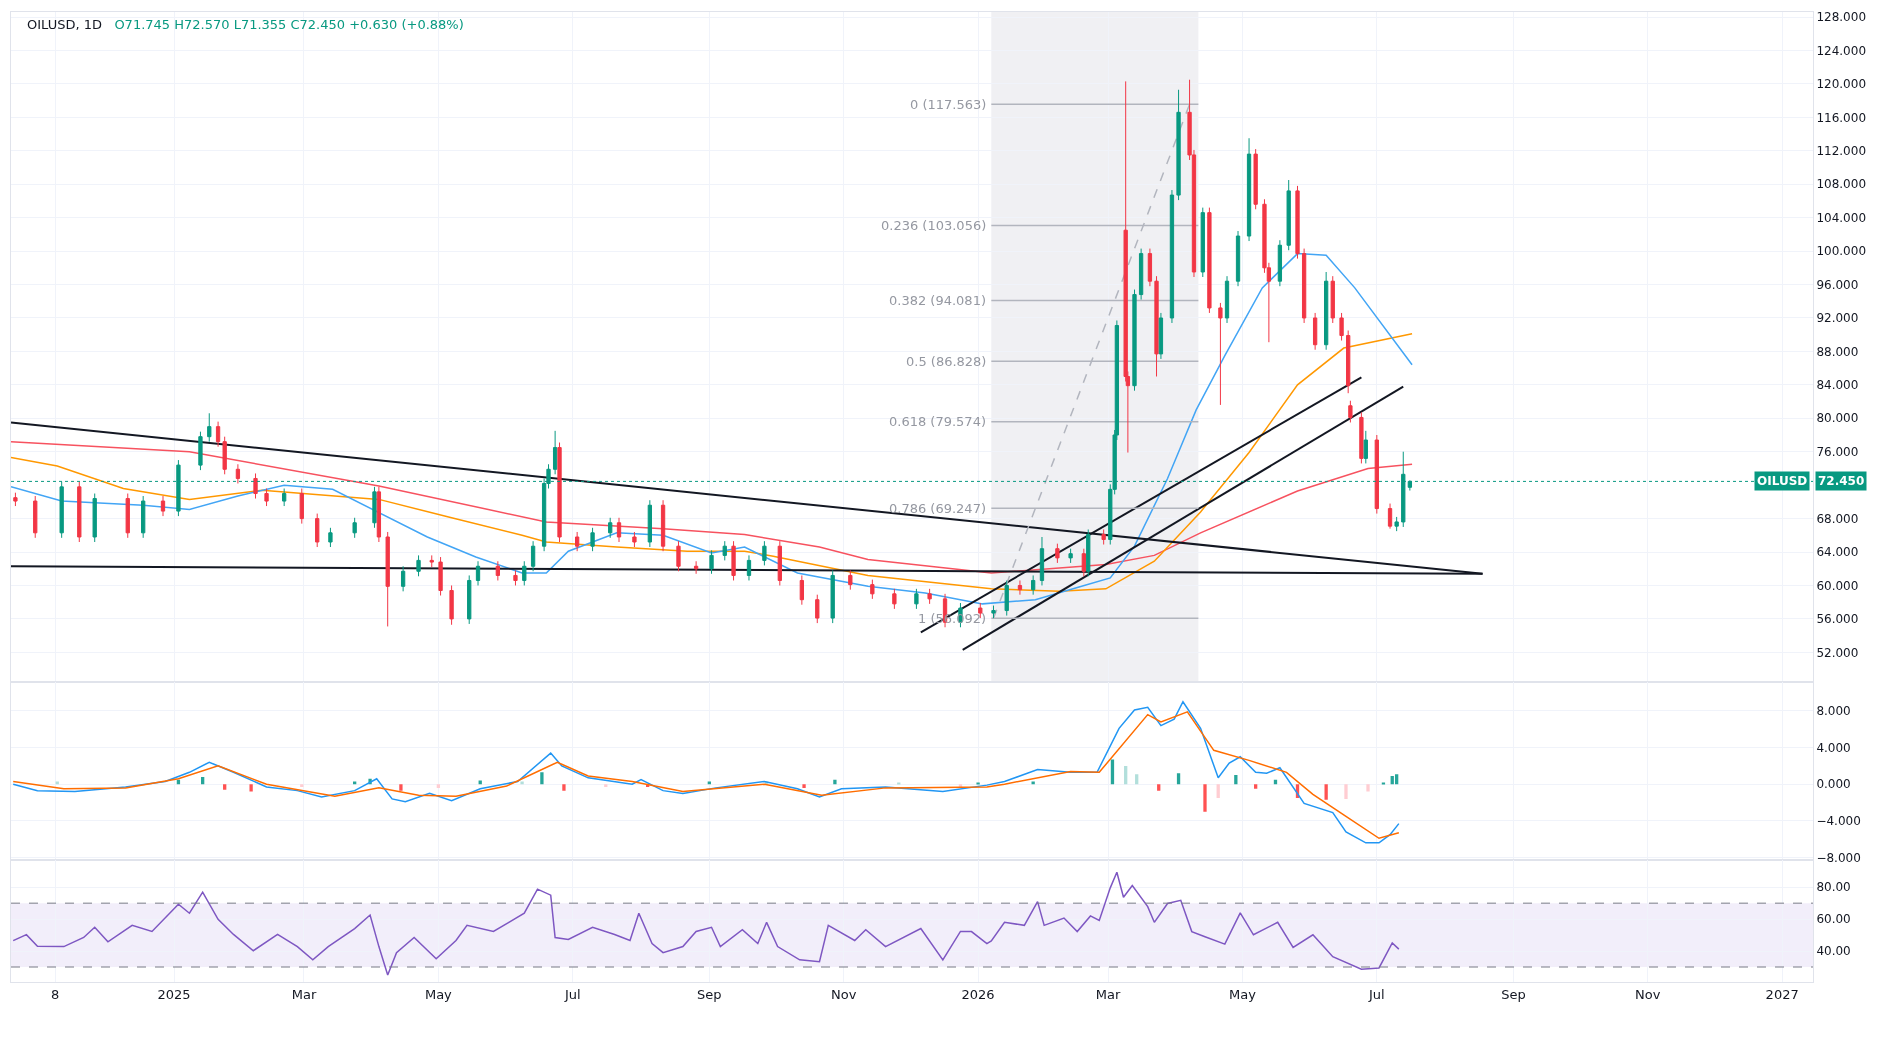  Describe the element at coordinates (1837, 318) in the screenshot. I see `y-tick-label: 92.000` at that location.